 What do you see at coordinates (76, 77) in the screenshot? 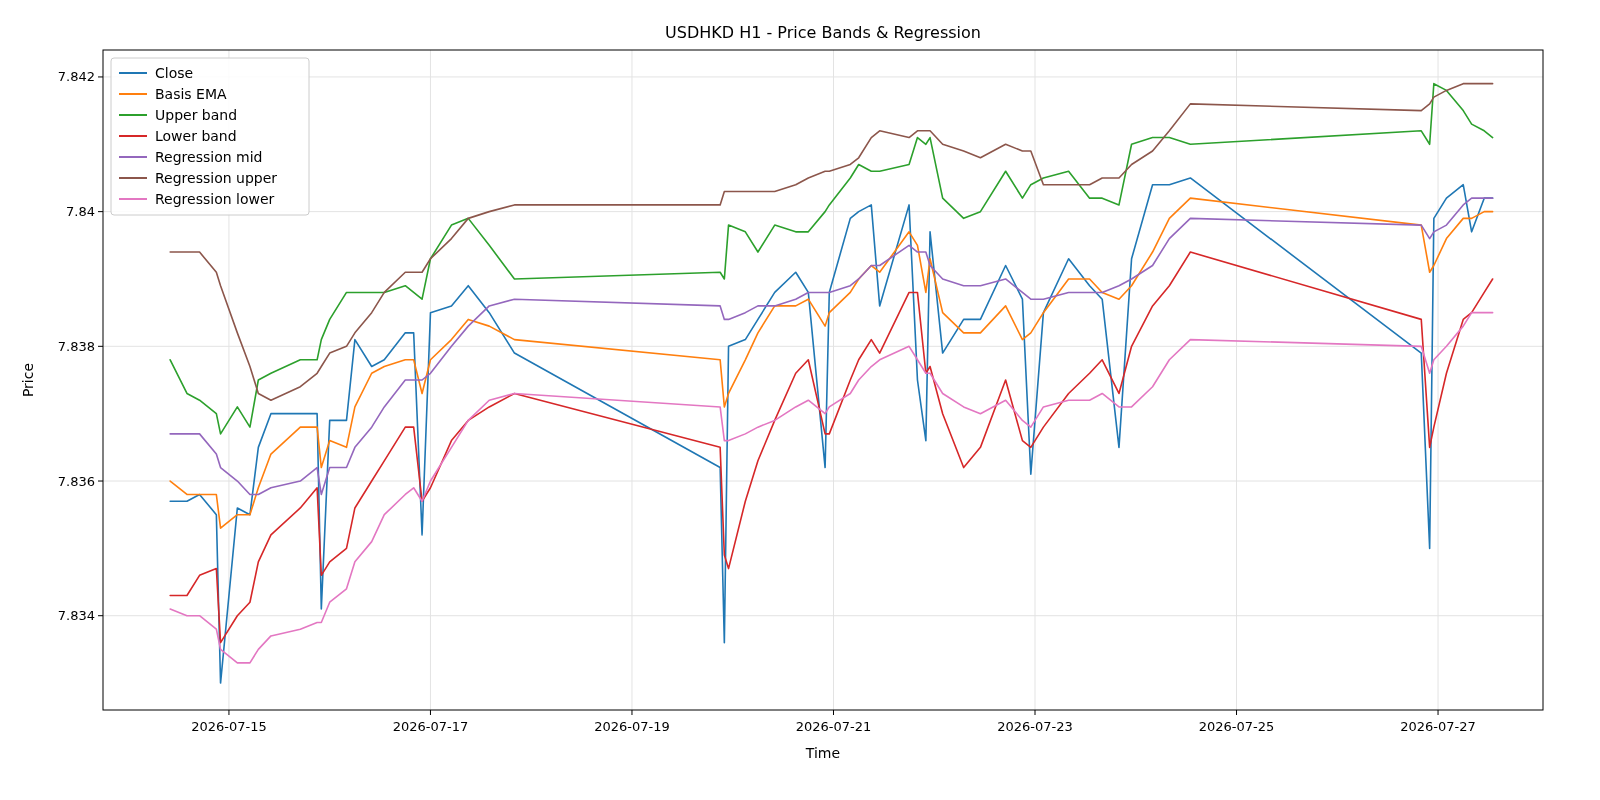
I see `y-tick-label: 7.842` at bounding box center [76, 77].